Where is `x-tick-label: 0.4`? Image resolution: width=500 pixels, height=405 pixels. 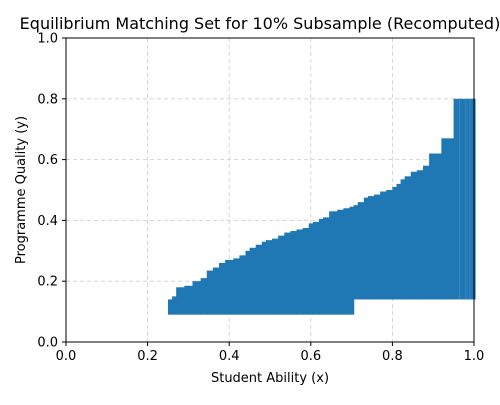
x-tick-label: 0.4 is located at coordinates (229, 356).